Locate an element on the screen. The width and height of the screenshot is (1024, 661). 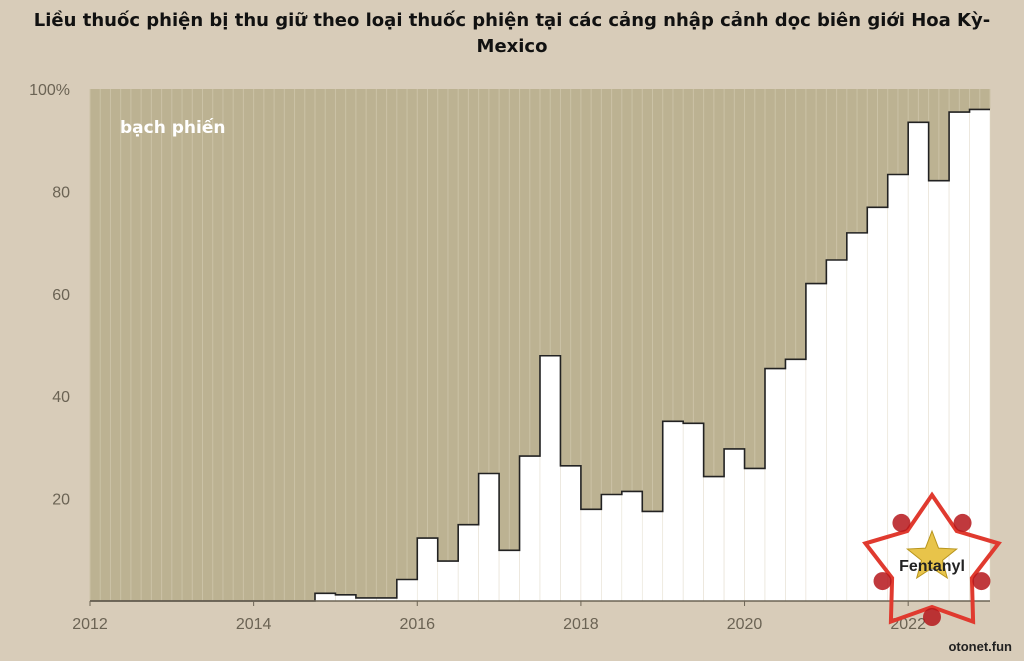
x-tick-label: 2016 is located at coordinates (417, 624).